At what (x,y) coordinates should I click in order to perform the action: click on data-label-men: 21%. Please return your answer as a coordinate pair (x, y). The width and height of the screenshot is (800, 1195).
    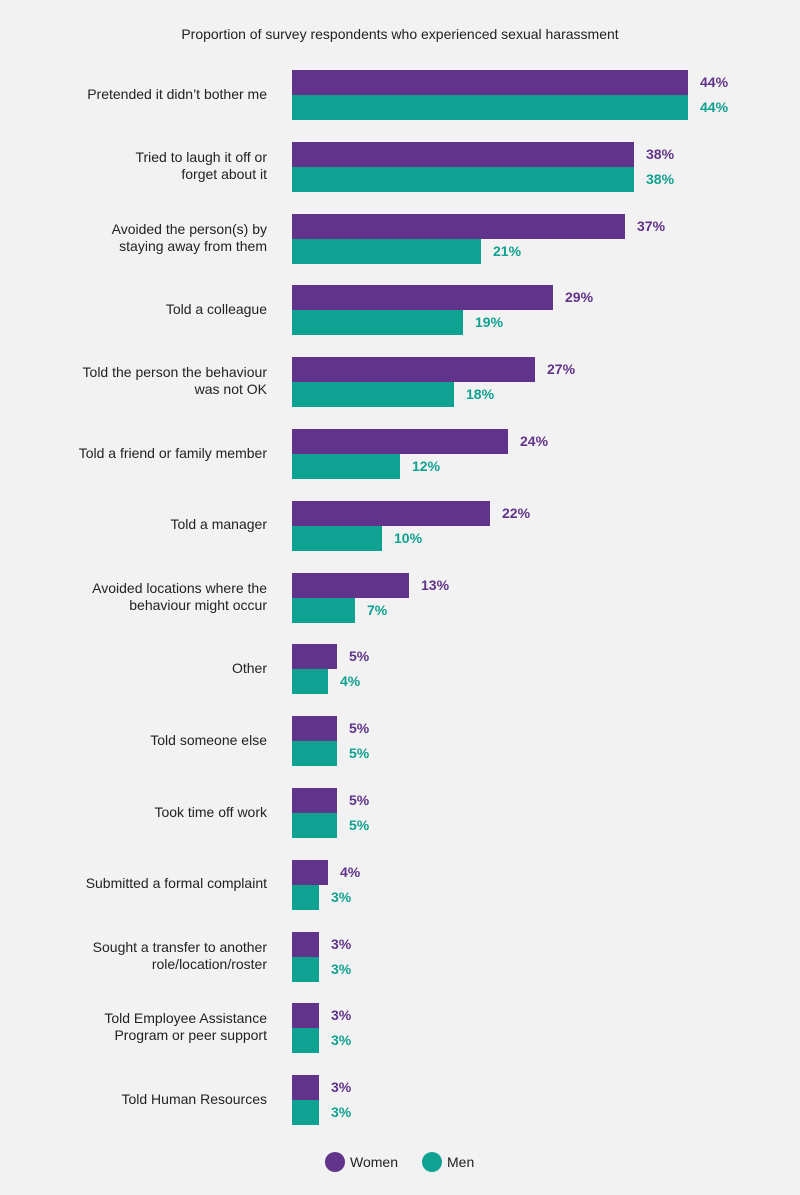
    Looking at the image, I should click on (507, 250).